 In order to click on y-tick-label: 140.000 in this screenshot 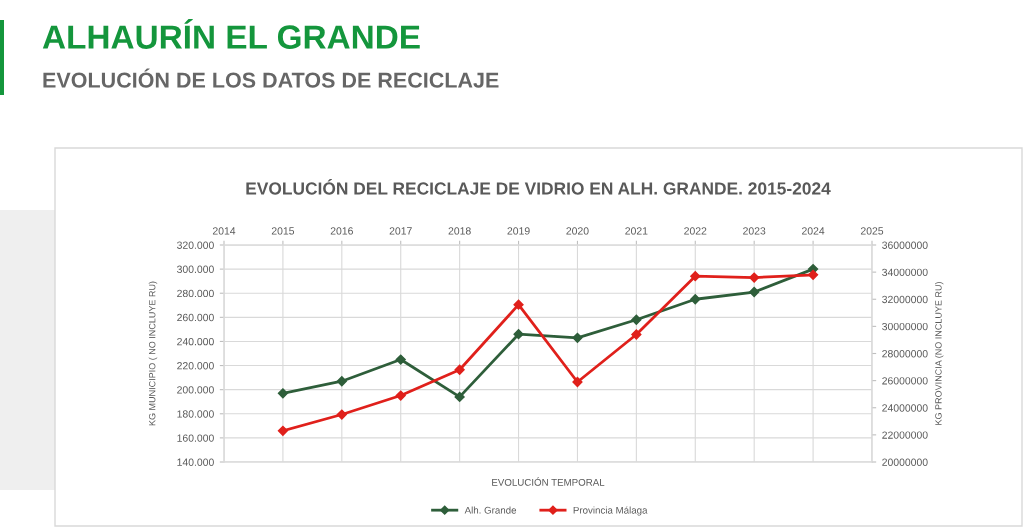, I will do `click(195, 462)`.